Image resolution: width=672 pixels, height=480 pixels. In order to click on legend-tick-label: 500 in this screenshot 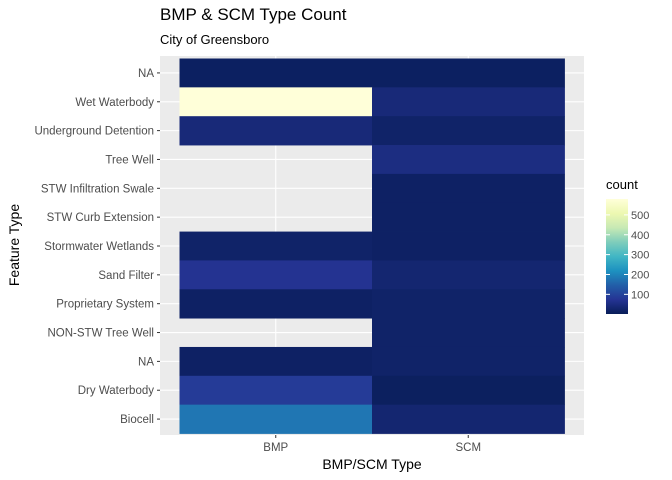, I will do `click(640, 216)`.